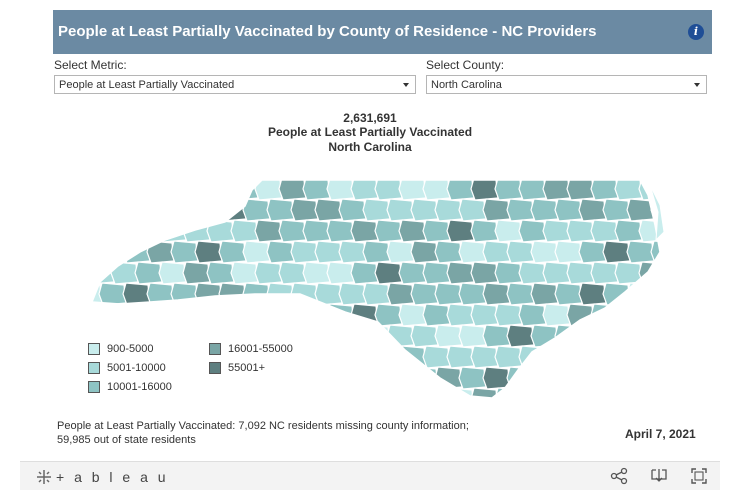 The height and width of the screenshot is (503, 752). What do you see at coordinates (566, 84) in the screenshot?
I see `county-select: North Carolina` at bounding box center [566, 84].